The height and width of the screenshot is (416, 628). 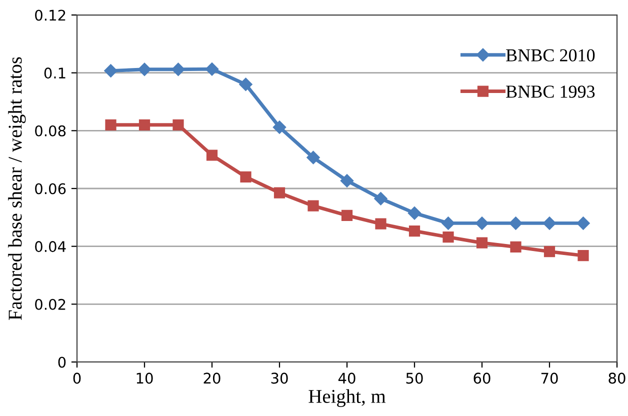 I want to click on y-tick-label: 0.06, so click(x=50, y=188).